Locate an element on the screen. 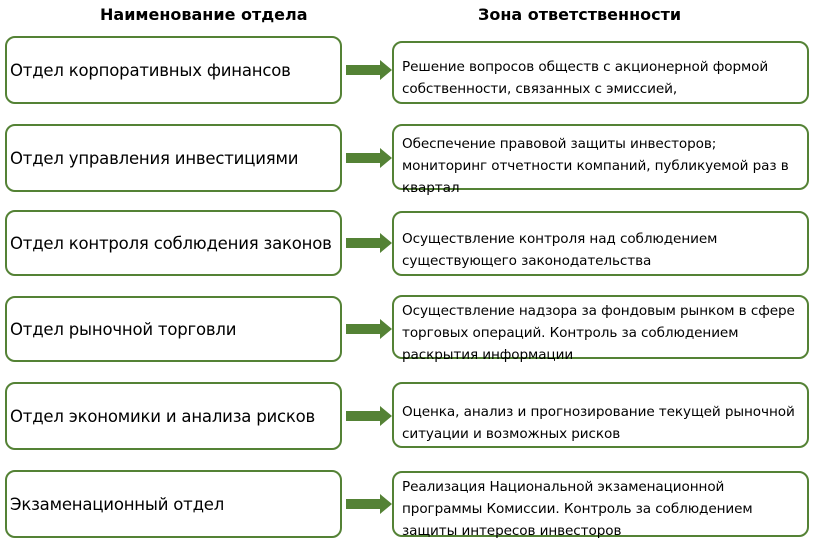 This screenshot has height=547, width=815. department-box: Отдел экономики и анализа рисков is located at coordinates (173, 416).